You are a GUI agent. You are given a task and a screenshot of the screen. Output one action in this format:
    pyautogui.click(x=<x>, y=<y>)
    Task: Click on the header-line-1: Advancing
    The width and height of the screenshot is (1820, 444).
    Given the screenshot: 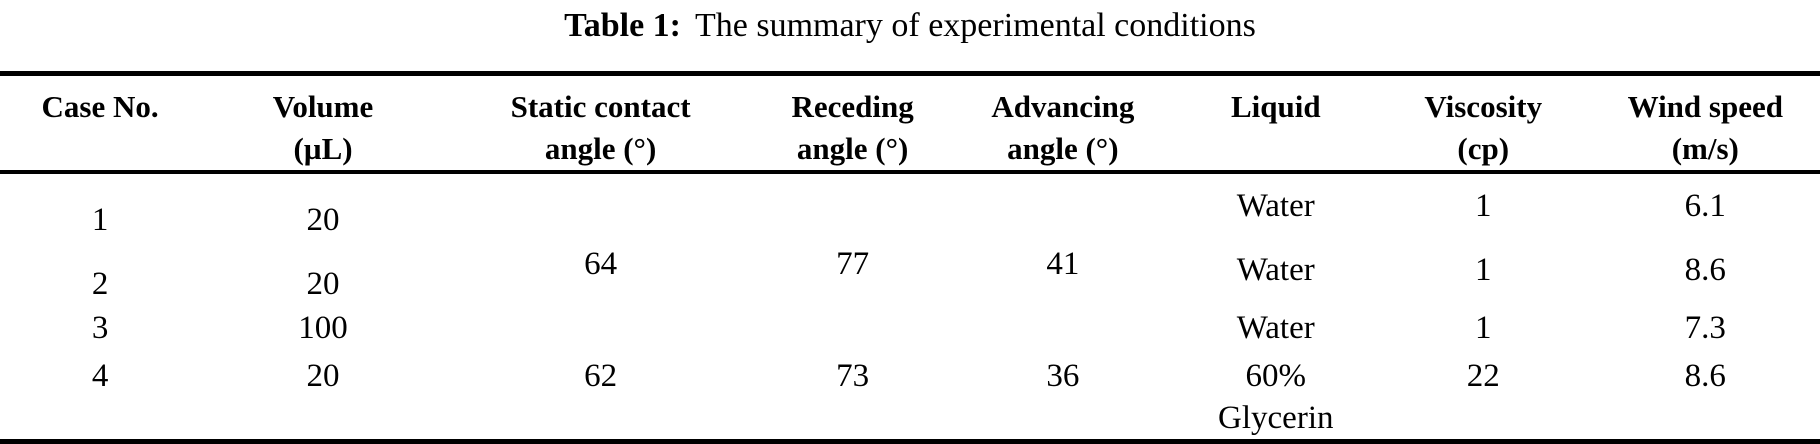 What is the action you would take?
    pyautogui.click(x=1063, y=106)
    